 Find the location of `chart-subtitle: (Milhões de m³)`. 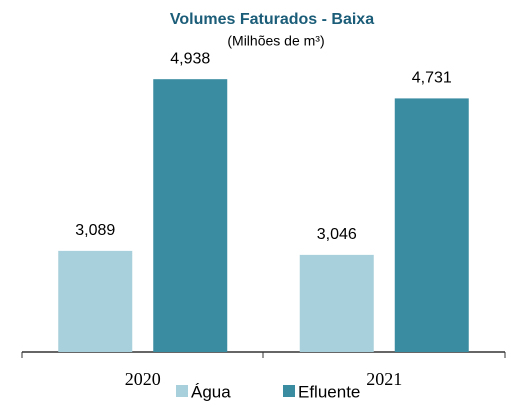

chart-subtitle: (Milhões de m³) is located at coordinates (275, 41).